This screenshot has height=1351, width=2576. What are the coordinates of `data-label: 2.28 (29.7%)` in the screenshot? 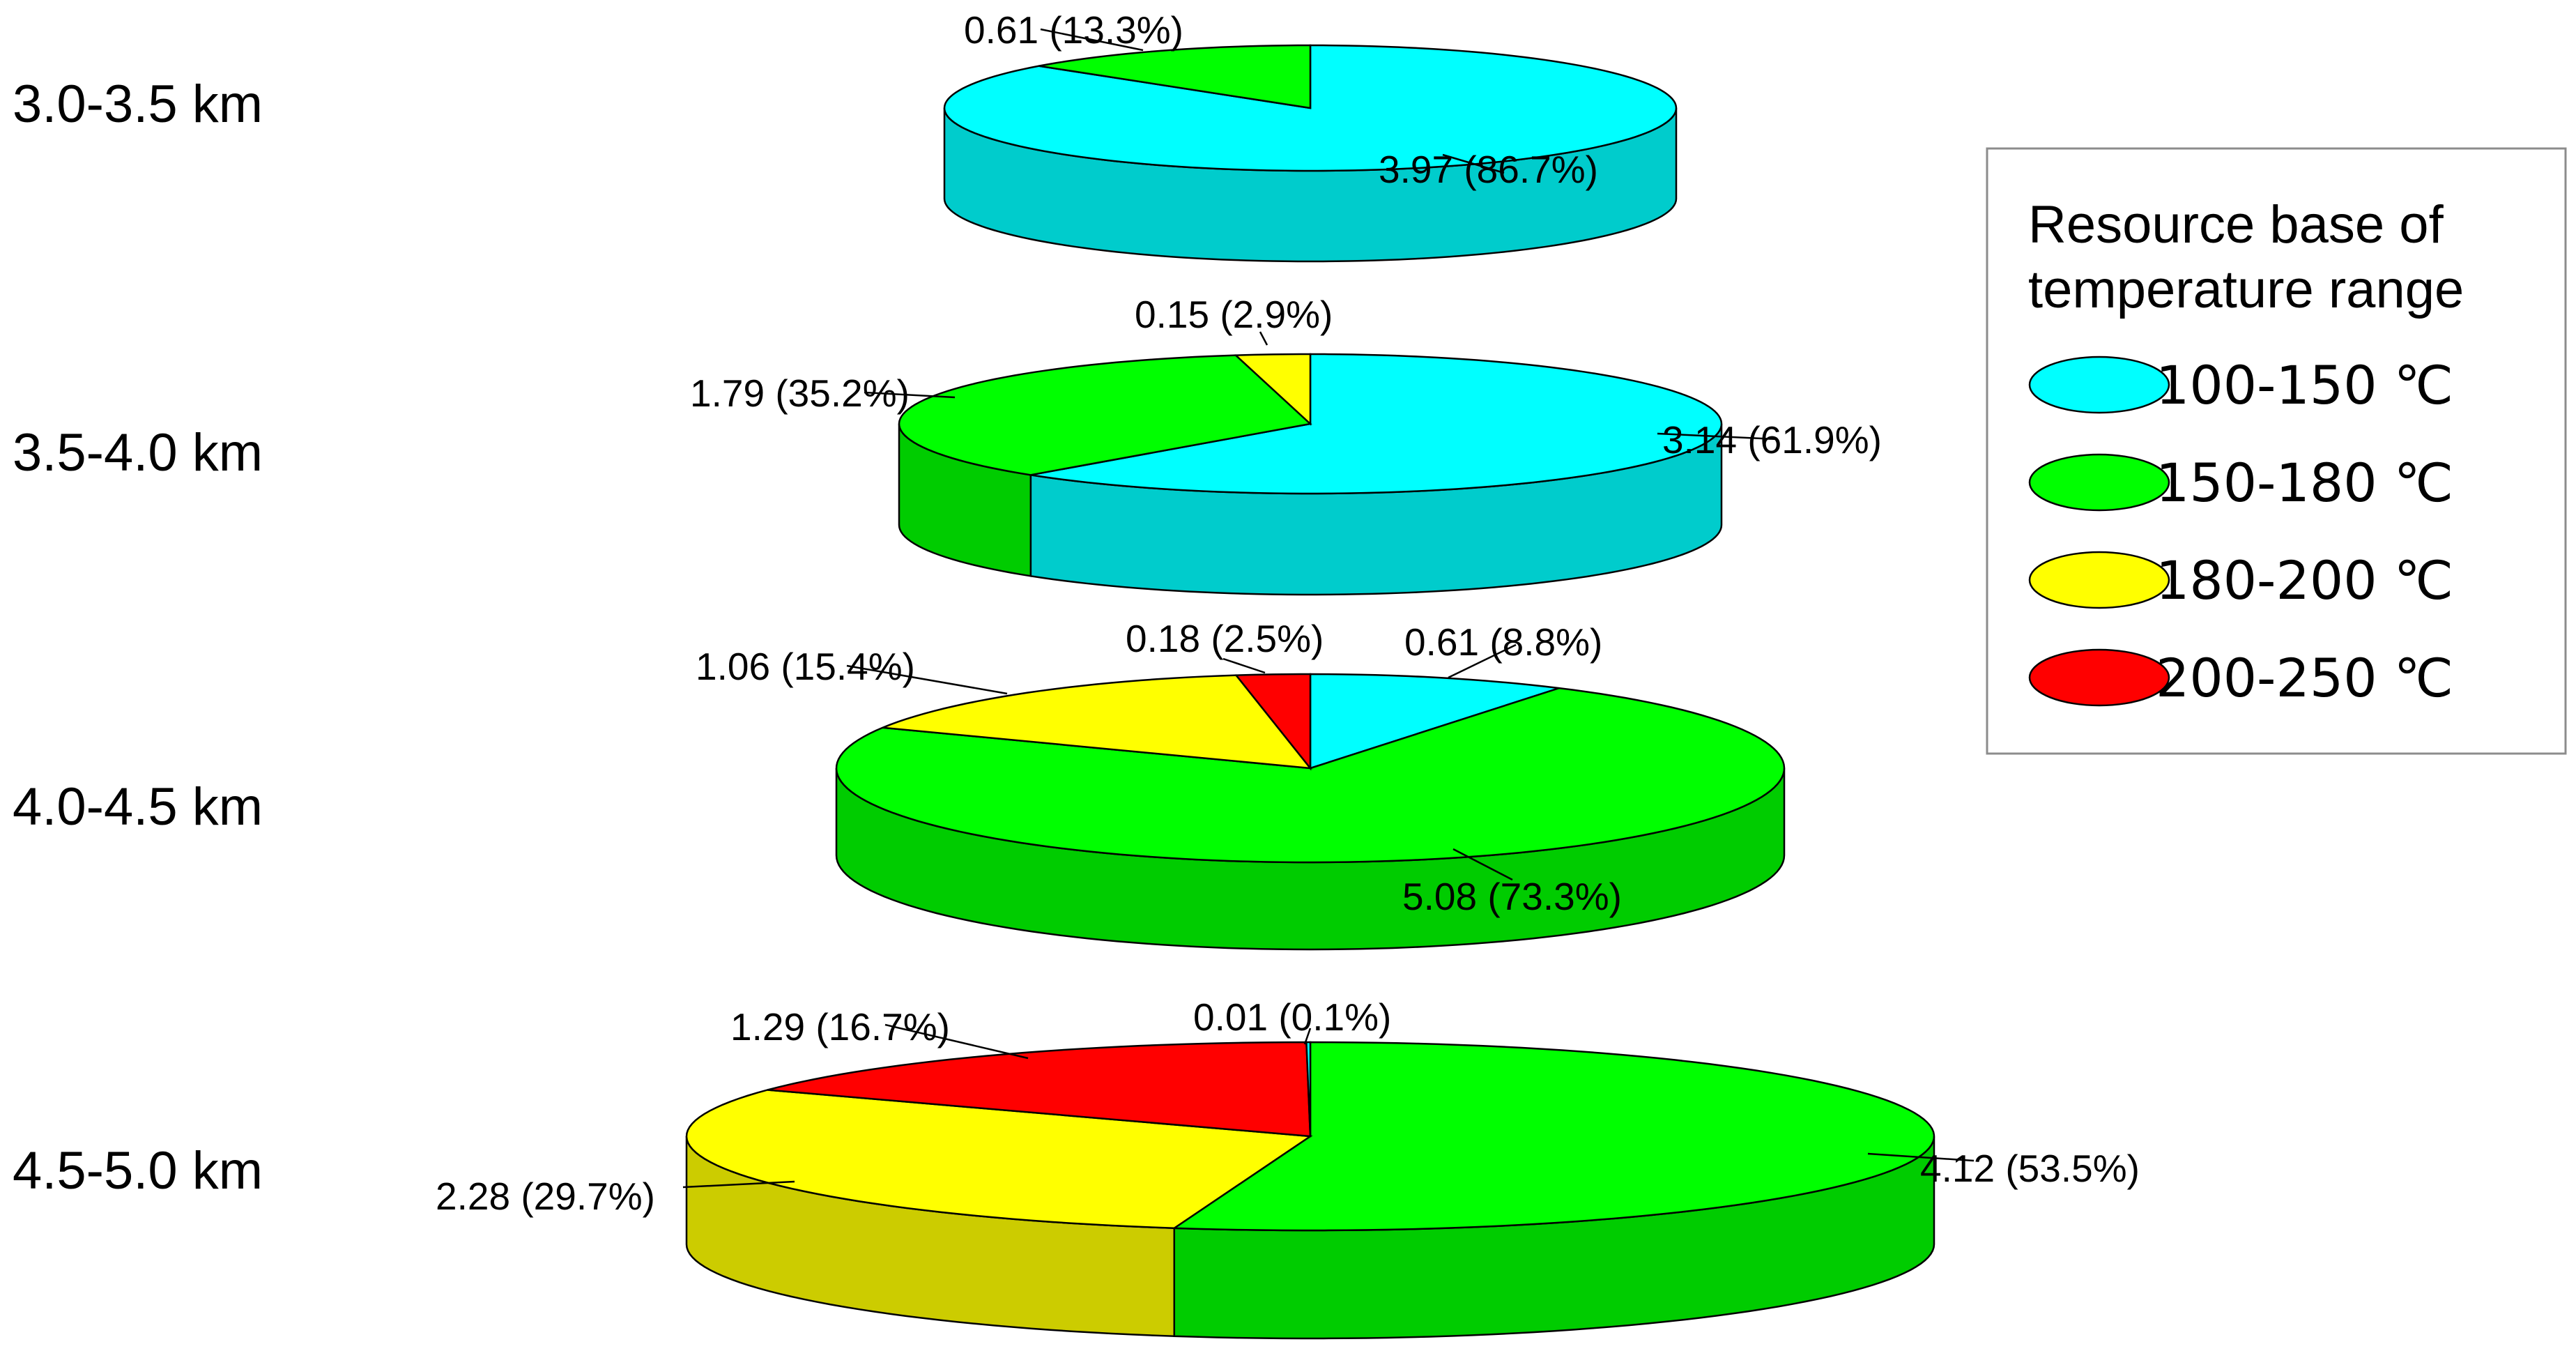 It's located at (545, 1196).